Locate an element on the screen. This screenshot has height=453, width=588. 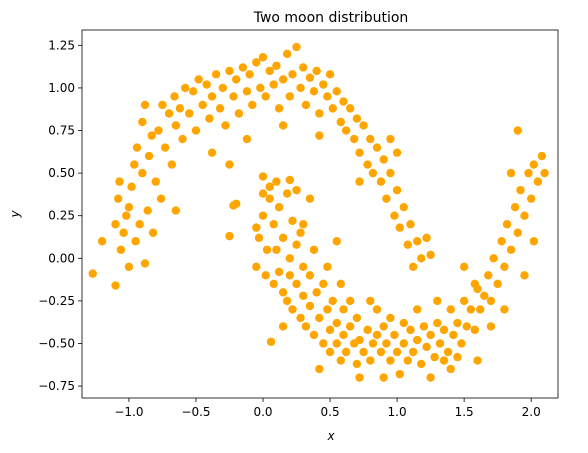
y-tick-label: 0.00 is located at coordinates (61, 258).